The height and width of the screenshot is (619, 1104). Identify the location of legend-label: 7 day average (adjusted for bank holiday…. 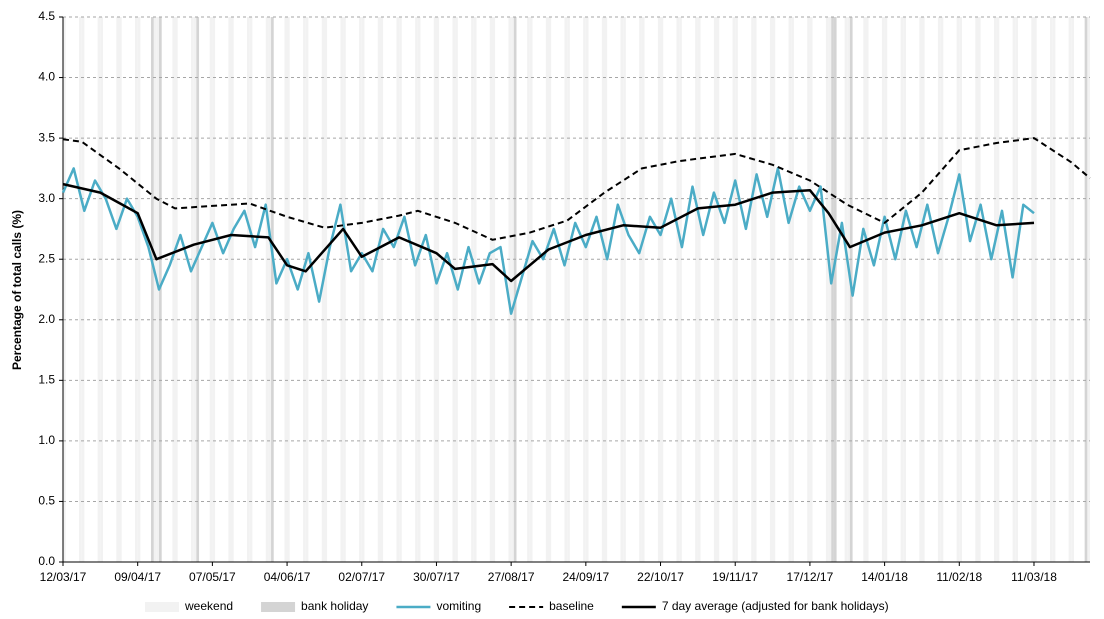
(775, 606).